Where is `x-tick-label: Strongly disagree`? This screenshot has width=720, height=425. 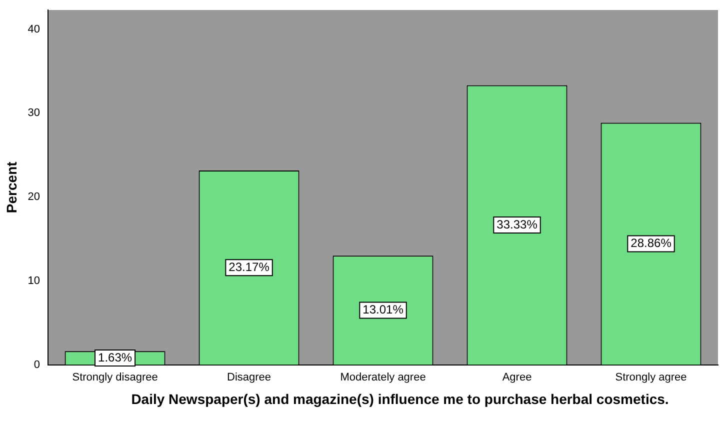 x-tick-label: Strongly disagree is located at coordinates (115, 377).